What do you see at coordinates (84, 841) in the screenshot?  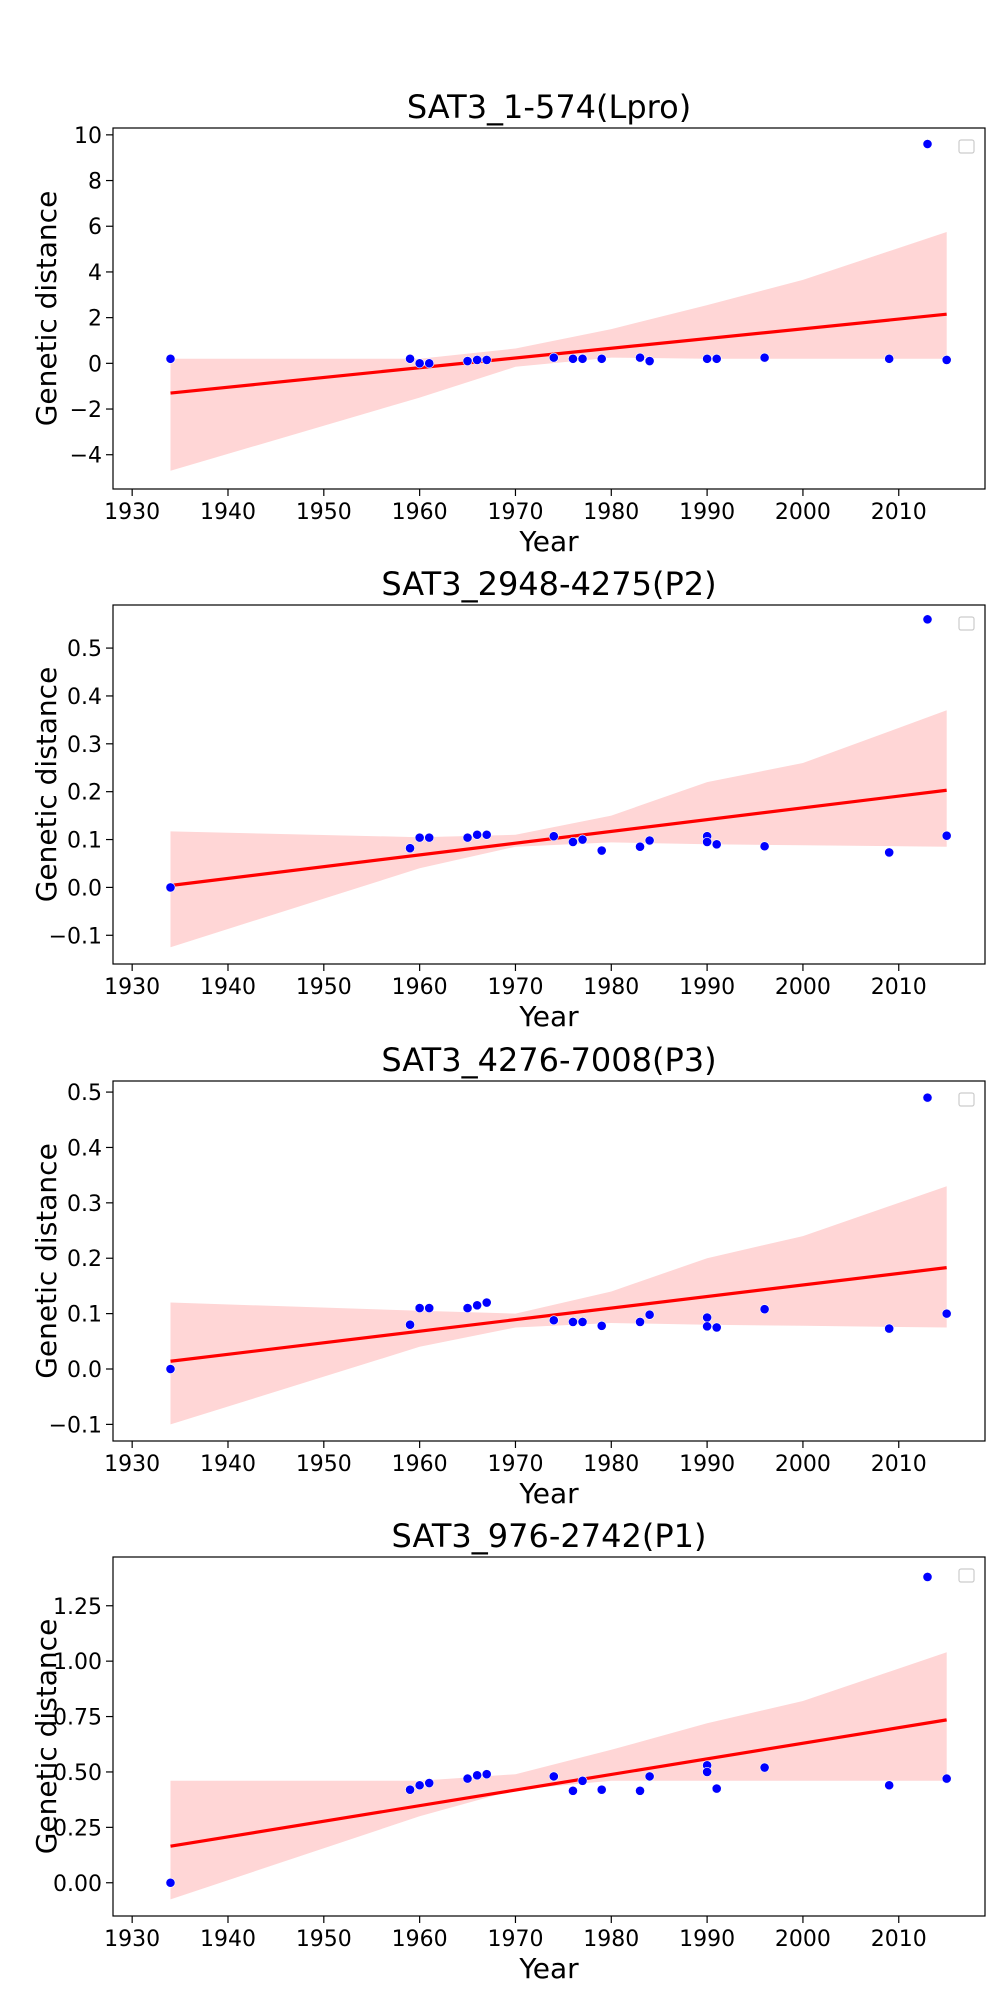 I see `y-tick-label: 0.1` at bounding box center [84, 841].